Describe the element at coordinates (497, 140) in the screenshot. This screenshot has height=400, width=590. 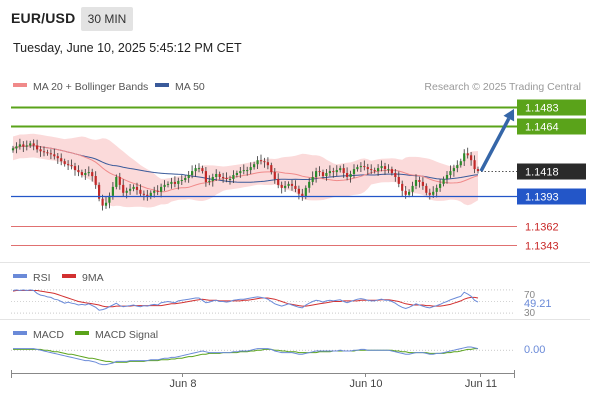
I see `projection-arrow` at that location.